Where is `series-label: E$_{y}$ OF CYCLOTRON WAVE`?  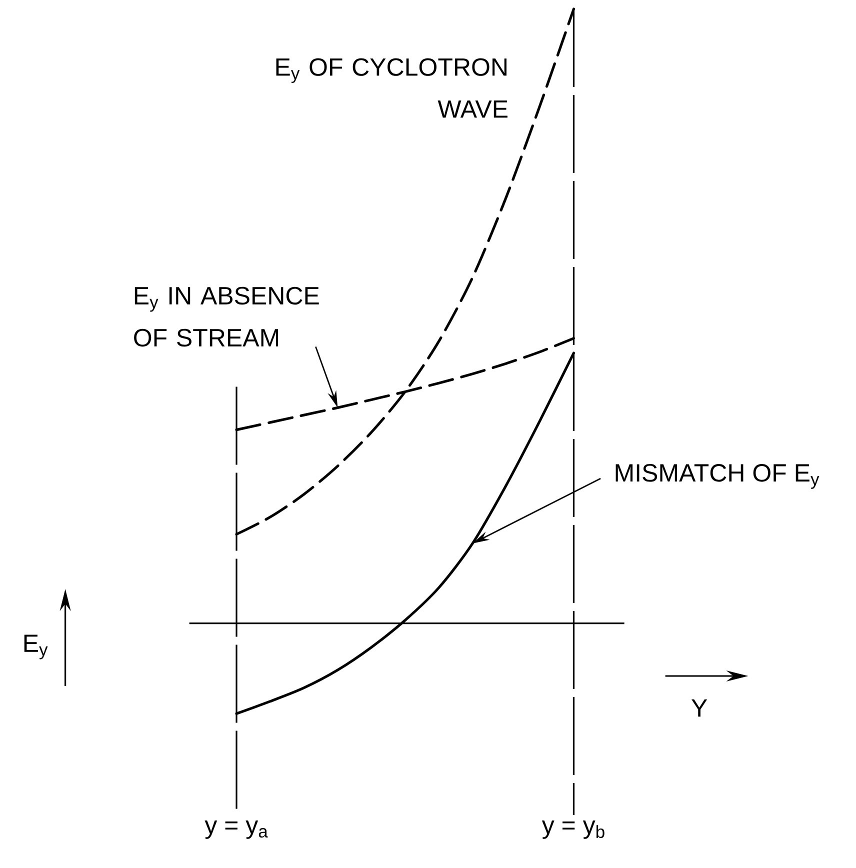 series-label: E$_{y}$ OF CYCLOTRON WAVE is located at coordinates (392, 88).